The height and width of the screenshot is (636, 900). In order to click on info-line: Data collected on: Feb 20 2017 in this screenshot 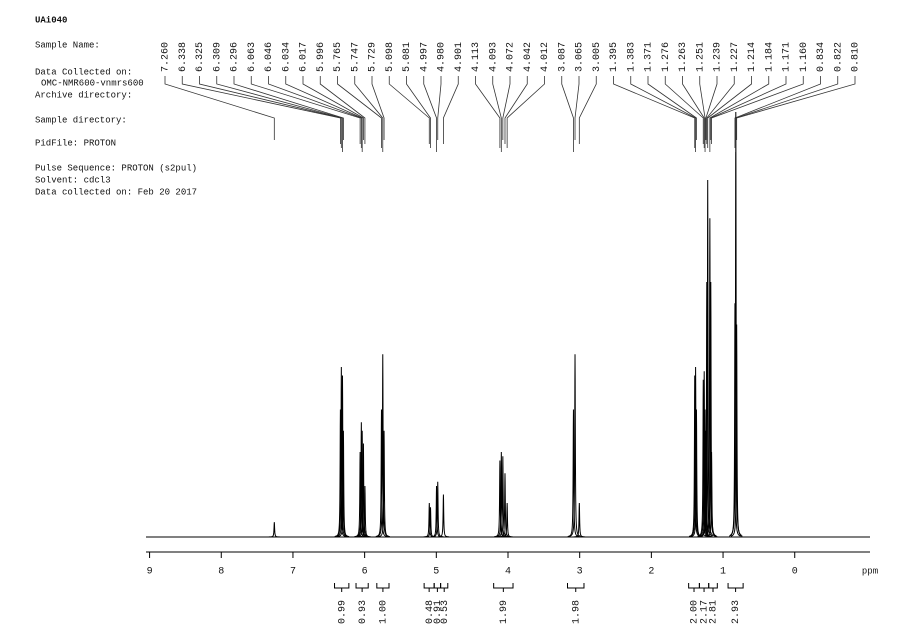, I will do `click(116, 192)`.